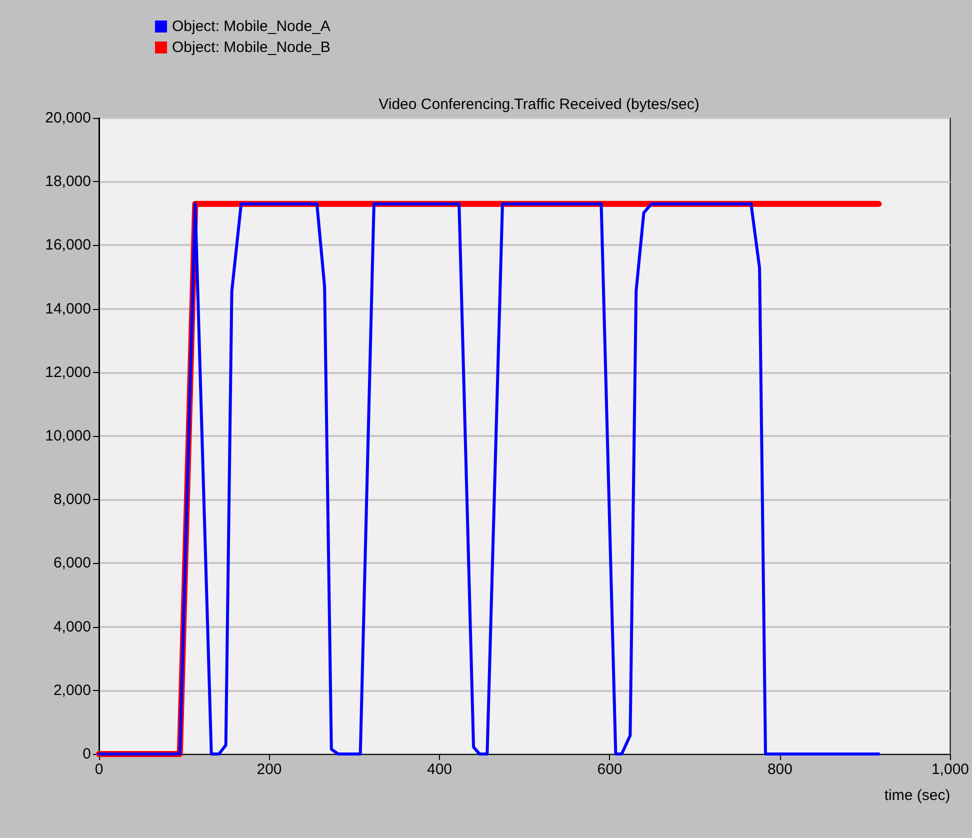  What do you see at coordinates (68, 372) in the screenshot?
I see `y-tick-label: 12,000` at bounding box center [68, 372].